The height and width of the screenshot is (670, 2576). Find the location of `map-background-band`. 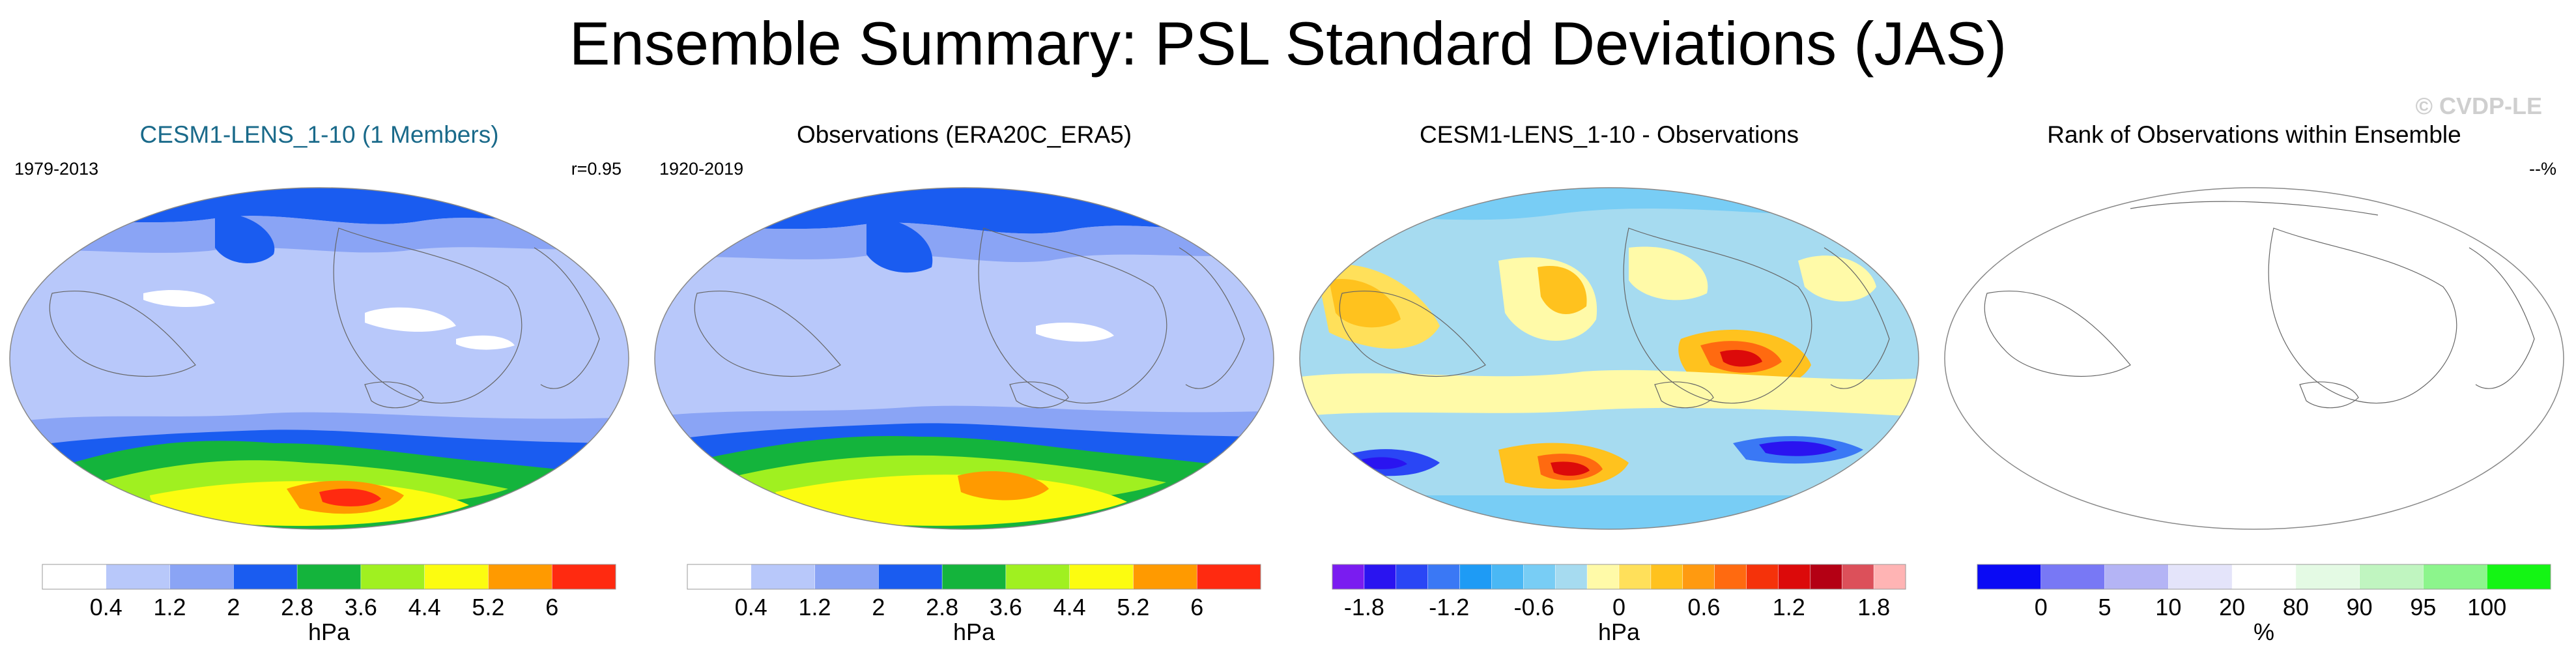

map-background-band is located at coordinates (1609, 359).